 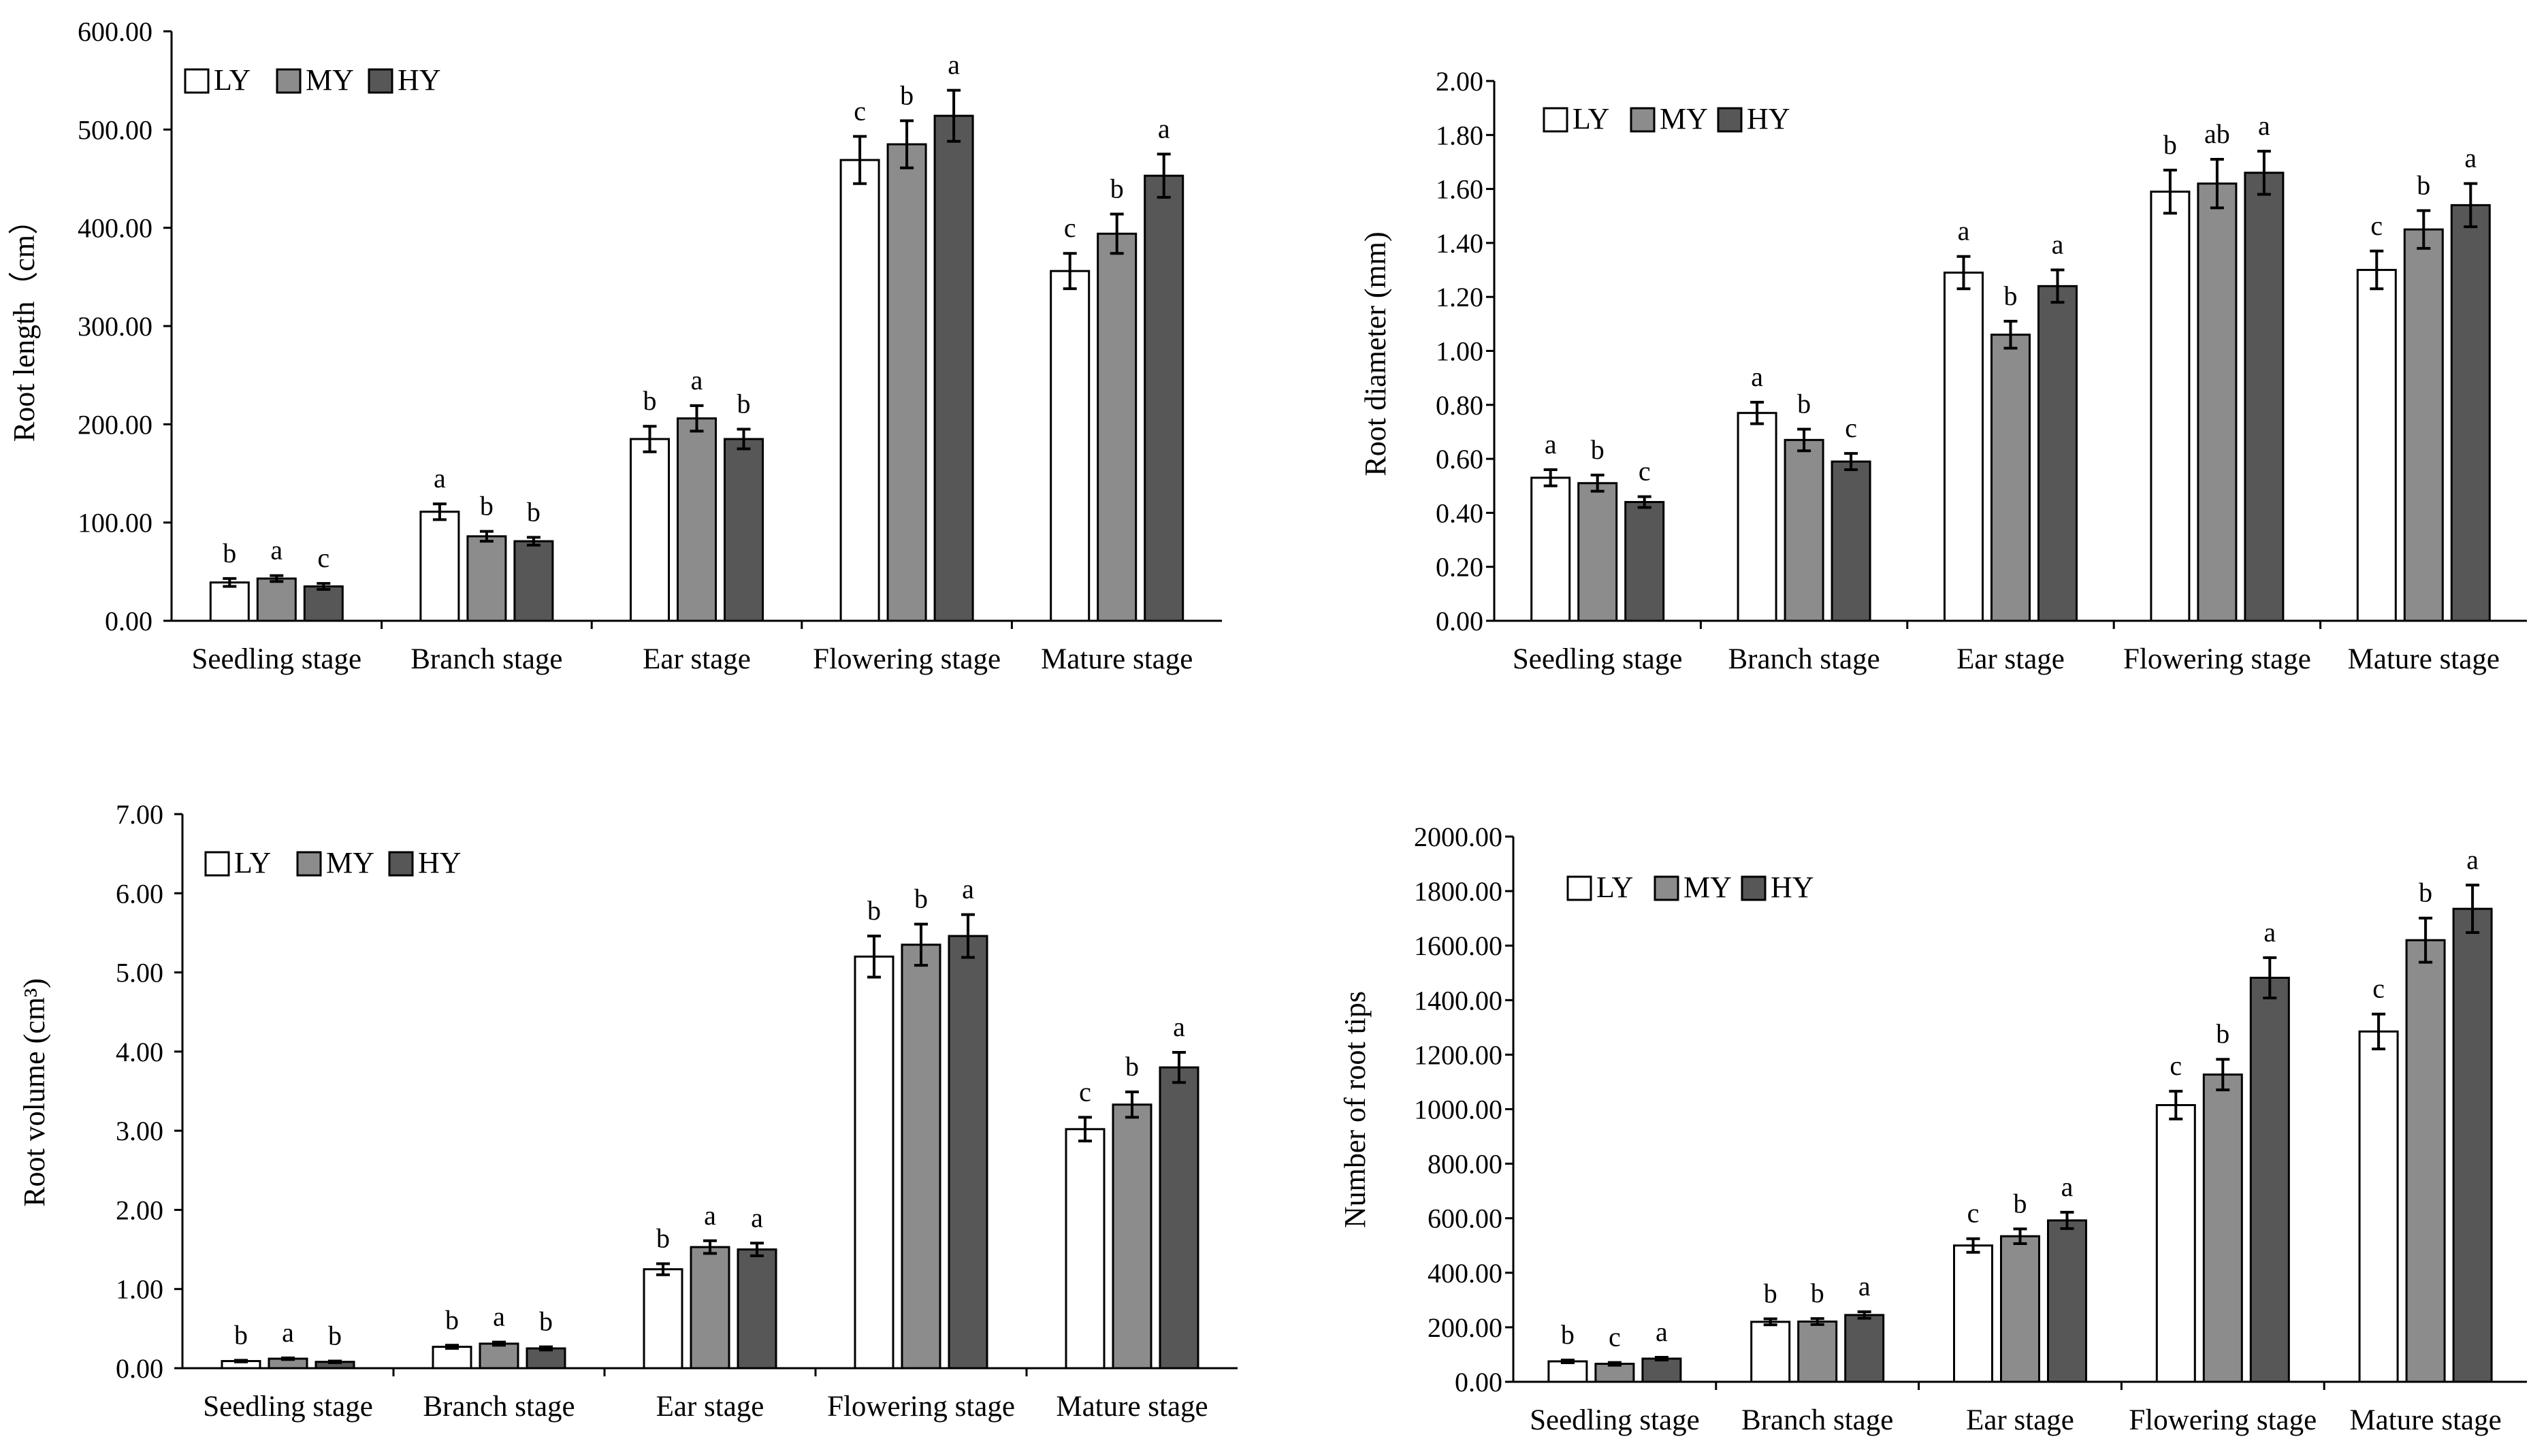 What do you see at coordinates (1754, 888) in the screenshot?
I see `legend-swatch-hy` at bounding box center [1754, 888].